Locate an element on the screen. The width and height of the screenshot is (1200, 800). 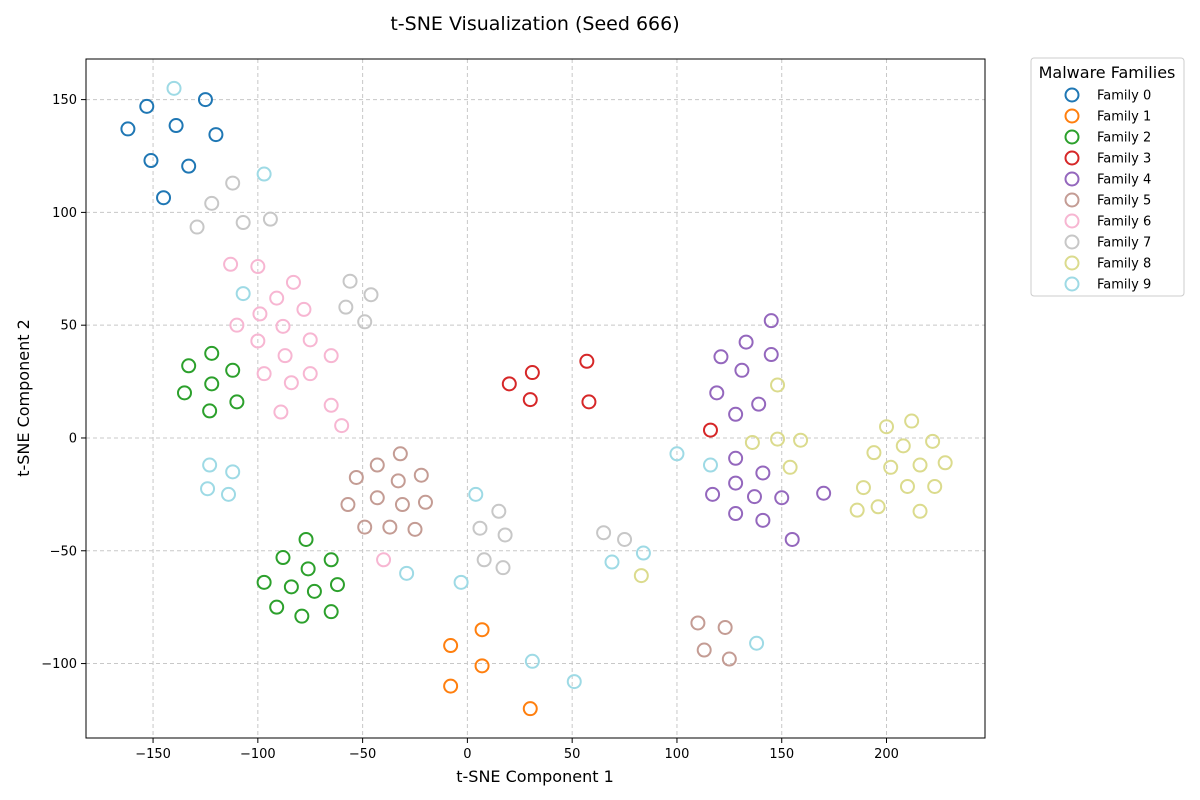
legend-item: Family 2 is located at coordinates (1107, 137).